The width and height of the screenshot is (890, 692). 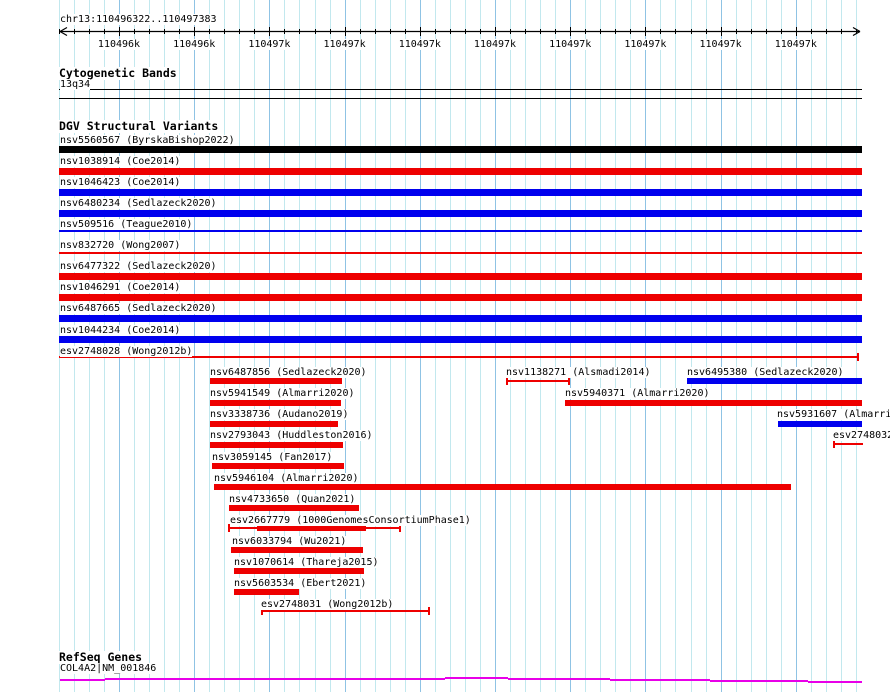 What do you see at coordinates (292, 499) in the screenshot?
I see `variant-label: nsv4733650 (Quan2021)` at bounding box center [292, 499].